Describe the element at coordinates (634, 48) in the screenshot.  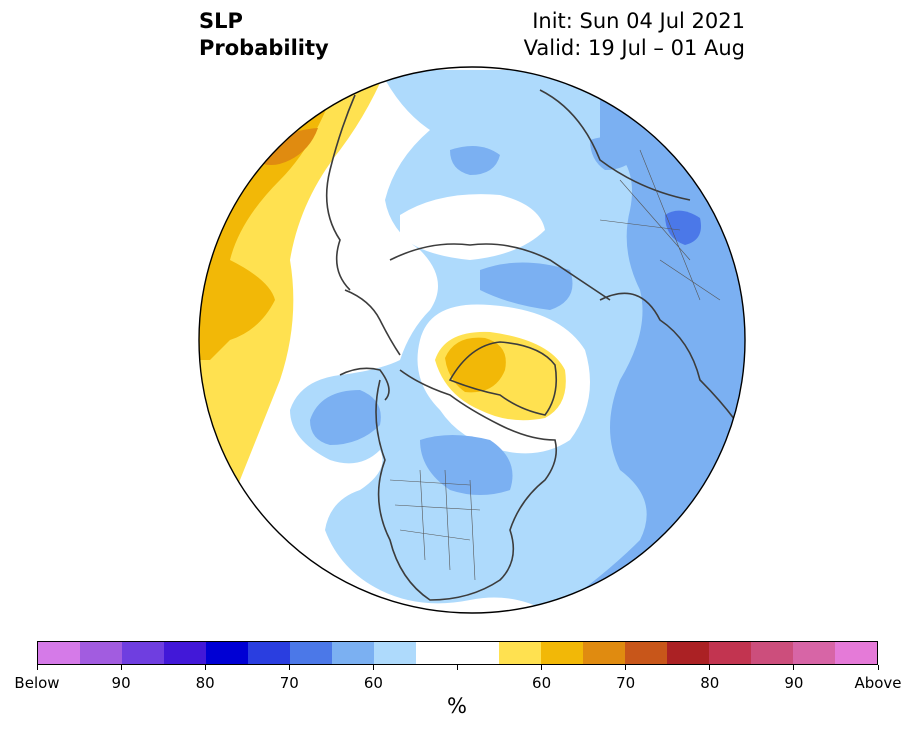
I see `valid-range: Valid: 19 Jul – 01 Aug` at that location.